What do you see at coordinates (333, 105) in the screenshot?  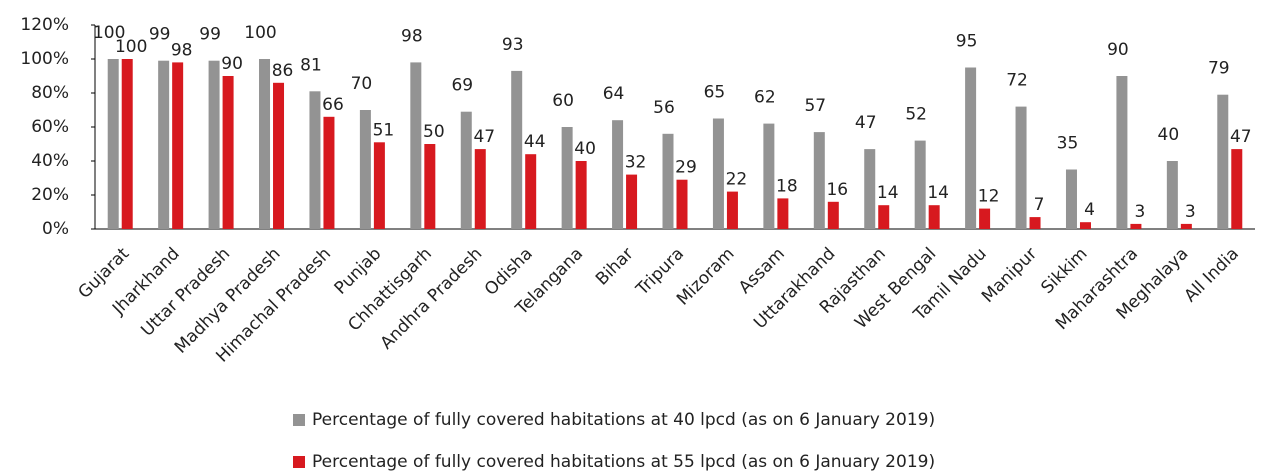 I see `data-label: 66` at bounding box center [333, 105].